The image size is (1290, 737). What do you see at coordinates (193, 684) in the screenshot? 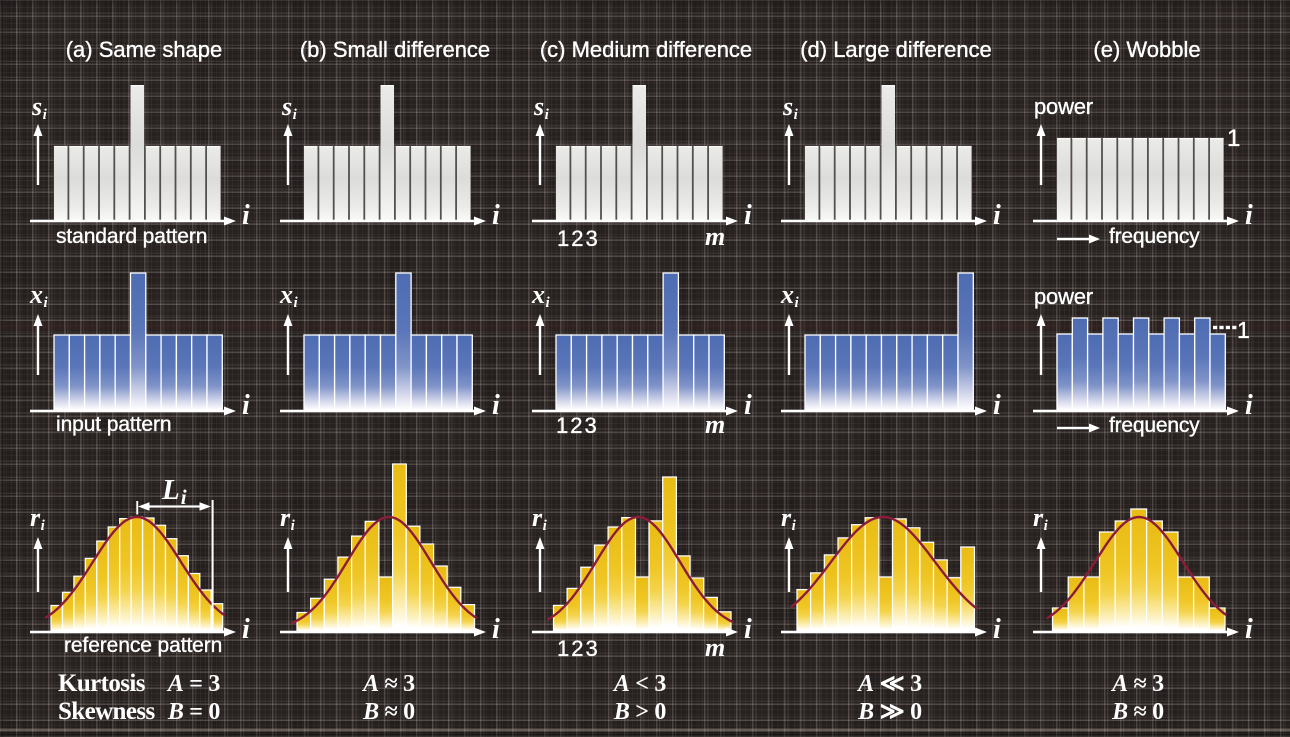
I see `svg-text: A = 3` at bounding box center [193, 684].